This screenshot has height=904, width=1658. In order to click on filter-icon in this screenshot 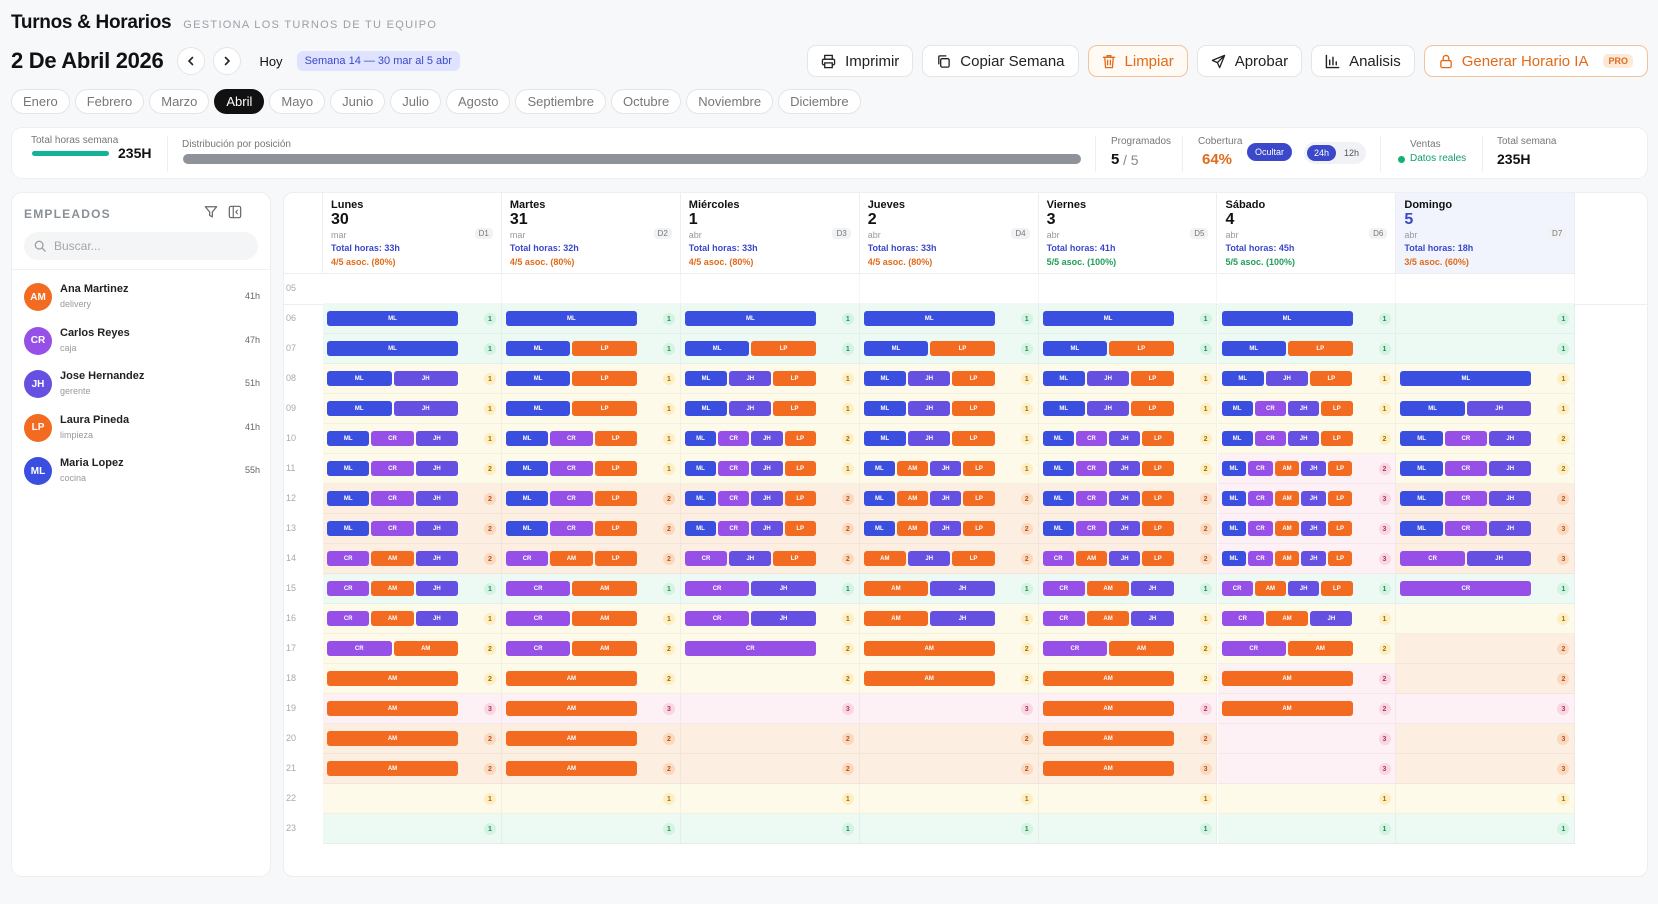, I will do `click(211, 214)`.